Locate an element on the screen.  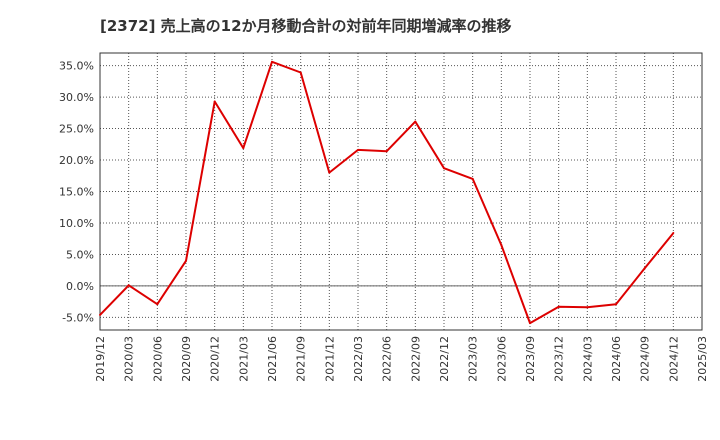
x-tick-label: 2024/06 is located at coordinates (616, 359).